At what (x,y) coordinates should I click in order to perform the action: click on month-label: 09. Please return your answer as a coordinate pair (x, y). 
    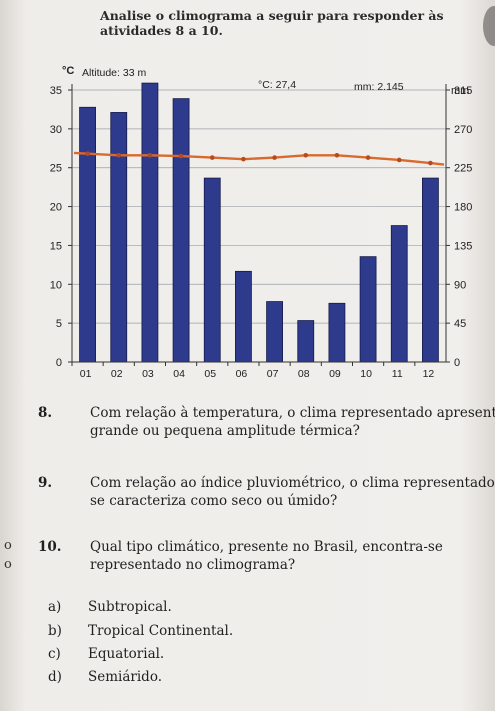
    Looking at the image, I should click on (335, 374).